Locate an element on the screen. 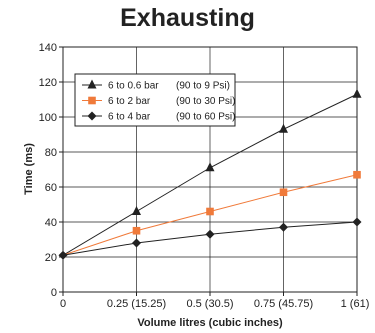 This screenshot has height=333, width=375. y-tick-label: 140 is located at coordinates (48, 48).